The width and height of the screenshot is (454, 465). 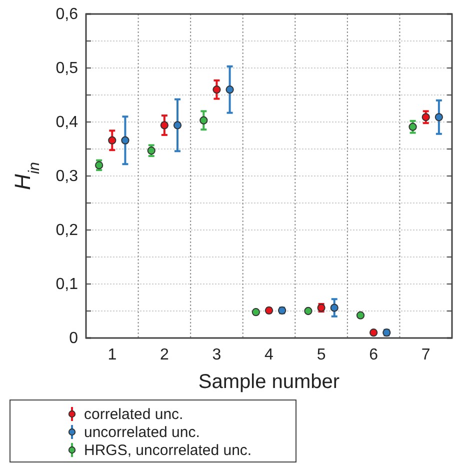 What do you see at coordinates (168, 450) in the screenshot?
I see `legend-label: HRGS, uncorrelated unc.` at bounding box center [168, 450].